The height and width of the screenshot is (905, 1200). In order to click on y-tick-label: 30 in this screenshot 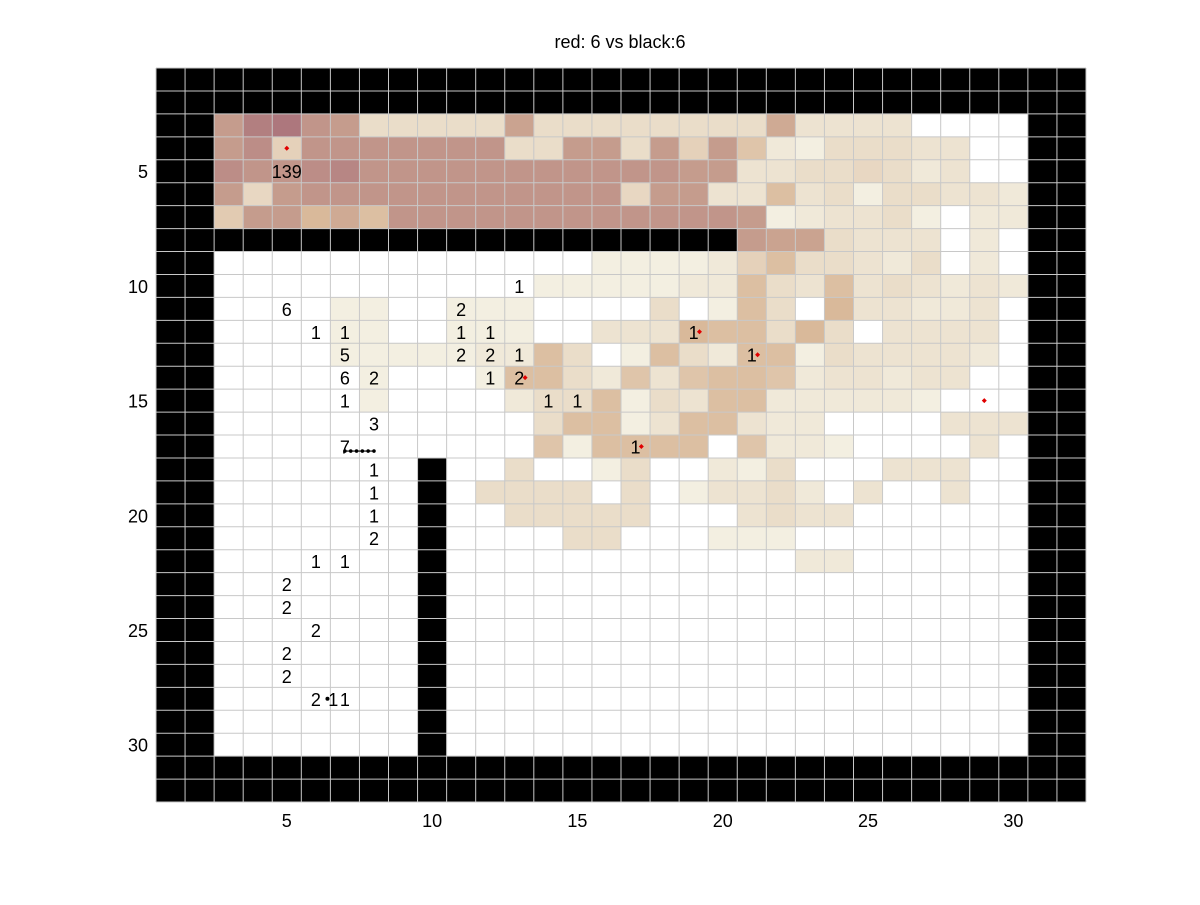, I will do `click(138, 746)`.